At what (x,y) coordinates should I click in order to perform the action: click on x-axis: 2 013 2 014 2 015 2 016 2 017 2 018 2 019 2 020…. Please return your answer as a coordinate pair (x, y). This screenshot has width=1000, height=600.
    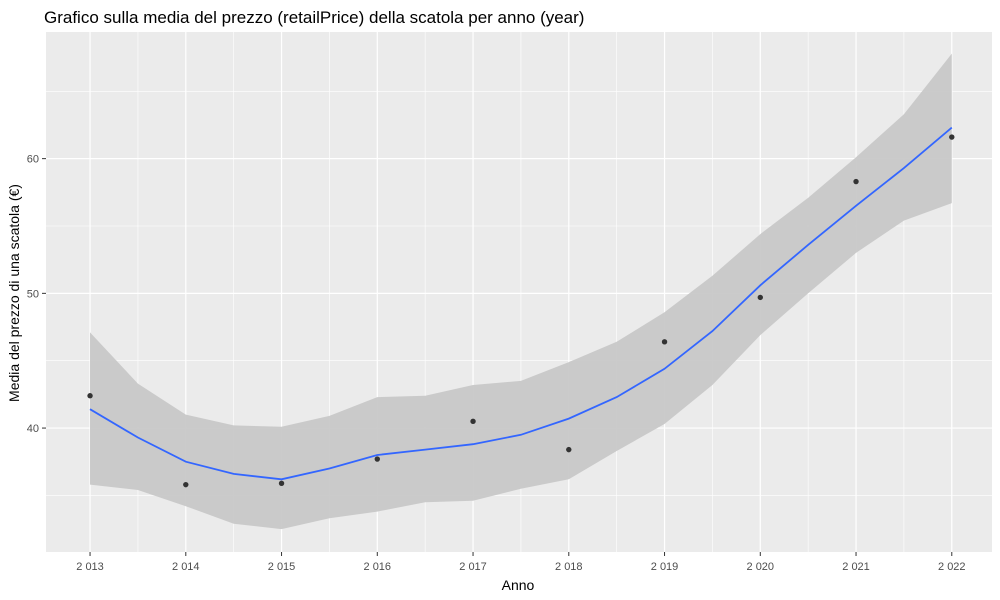
    Looking at the image, I should click on (521, 562).